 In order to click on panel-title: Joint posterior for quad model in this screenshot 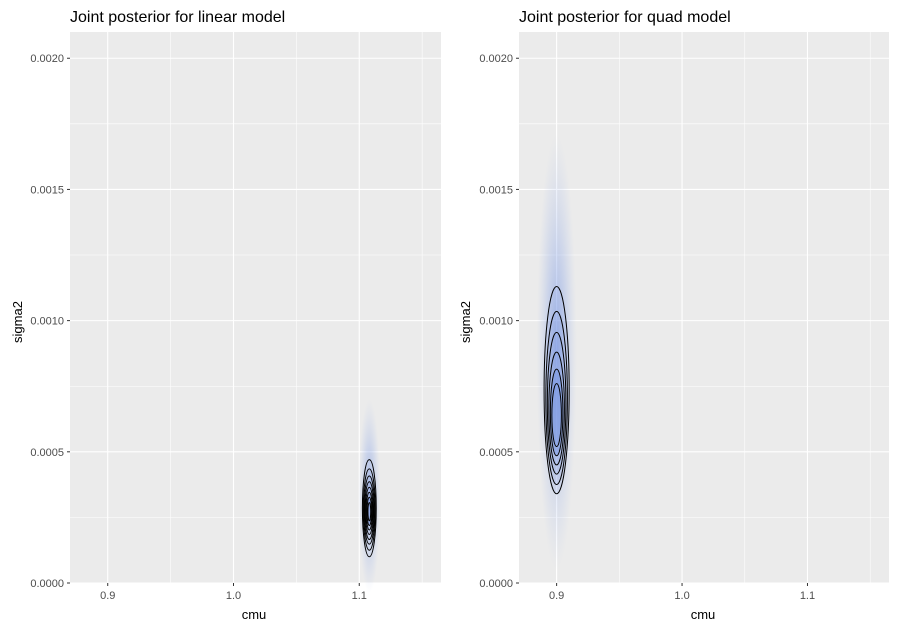, I will do `click(625, 17)`.